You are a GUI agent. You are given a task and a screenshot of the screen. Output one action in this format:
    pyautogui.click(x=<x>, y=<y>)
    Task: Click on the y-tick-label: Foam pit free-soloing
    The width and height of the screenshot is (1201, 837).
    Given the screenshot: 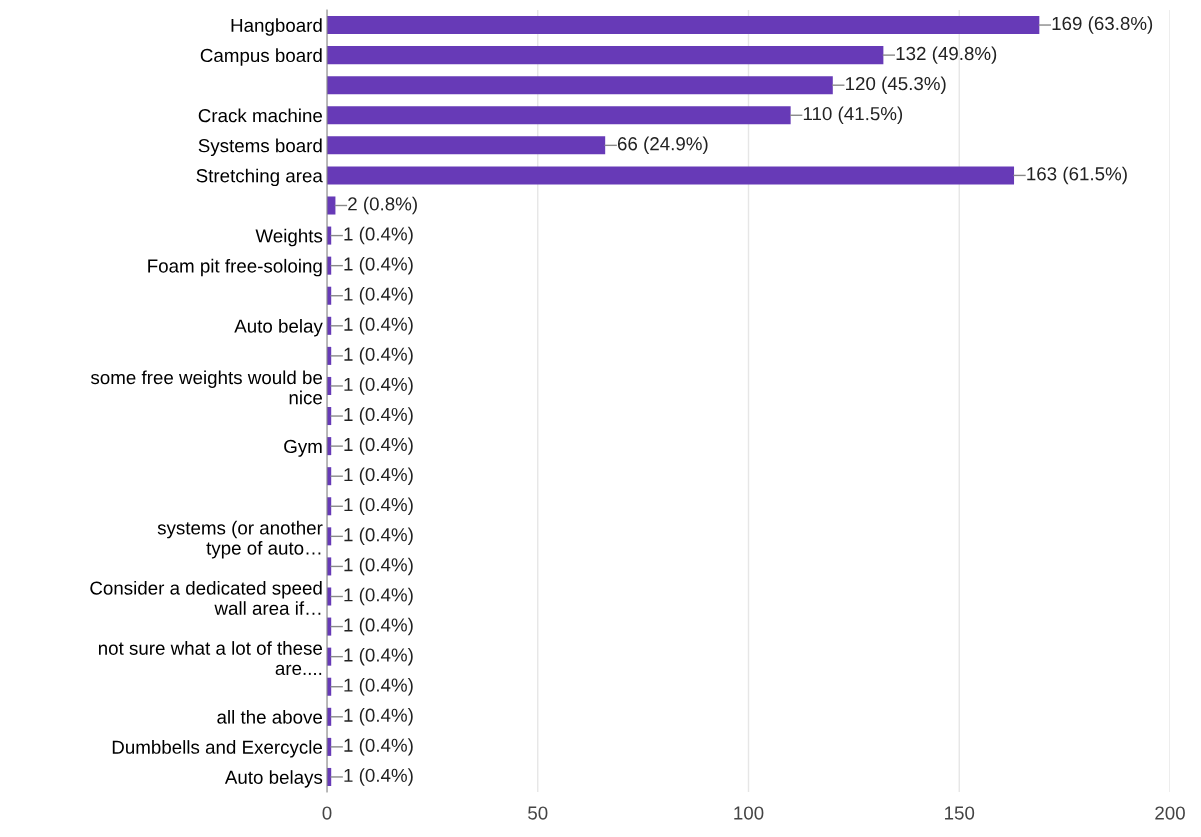 What is the action you would take?
    pyautogui.click(x=235, y=267)
    